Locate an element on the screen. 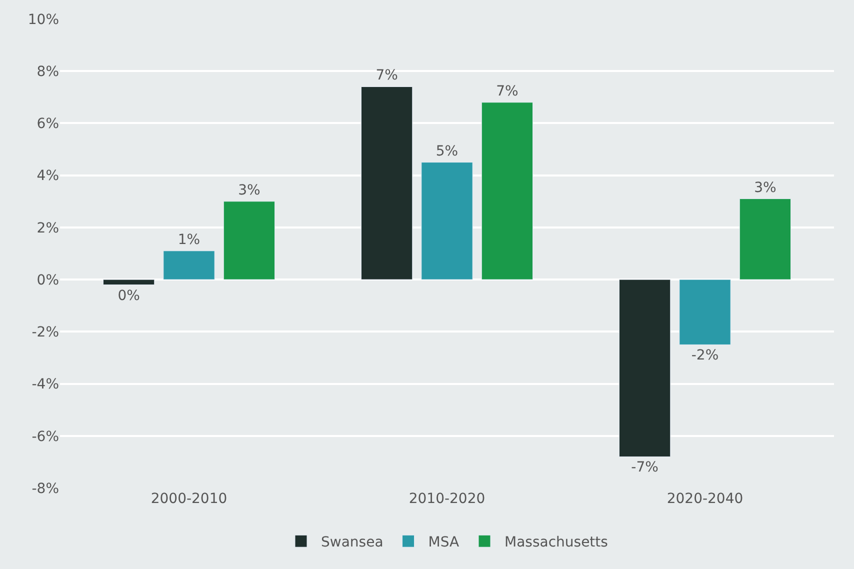 This screenshot has height=569, width=854. data-label: -7% is located at coordinates (644, 468).